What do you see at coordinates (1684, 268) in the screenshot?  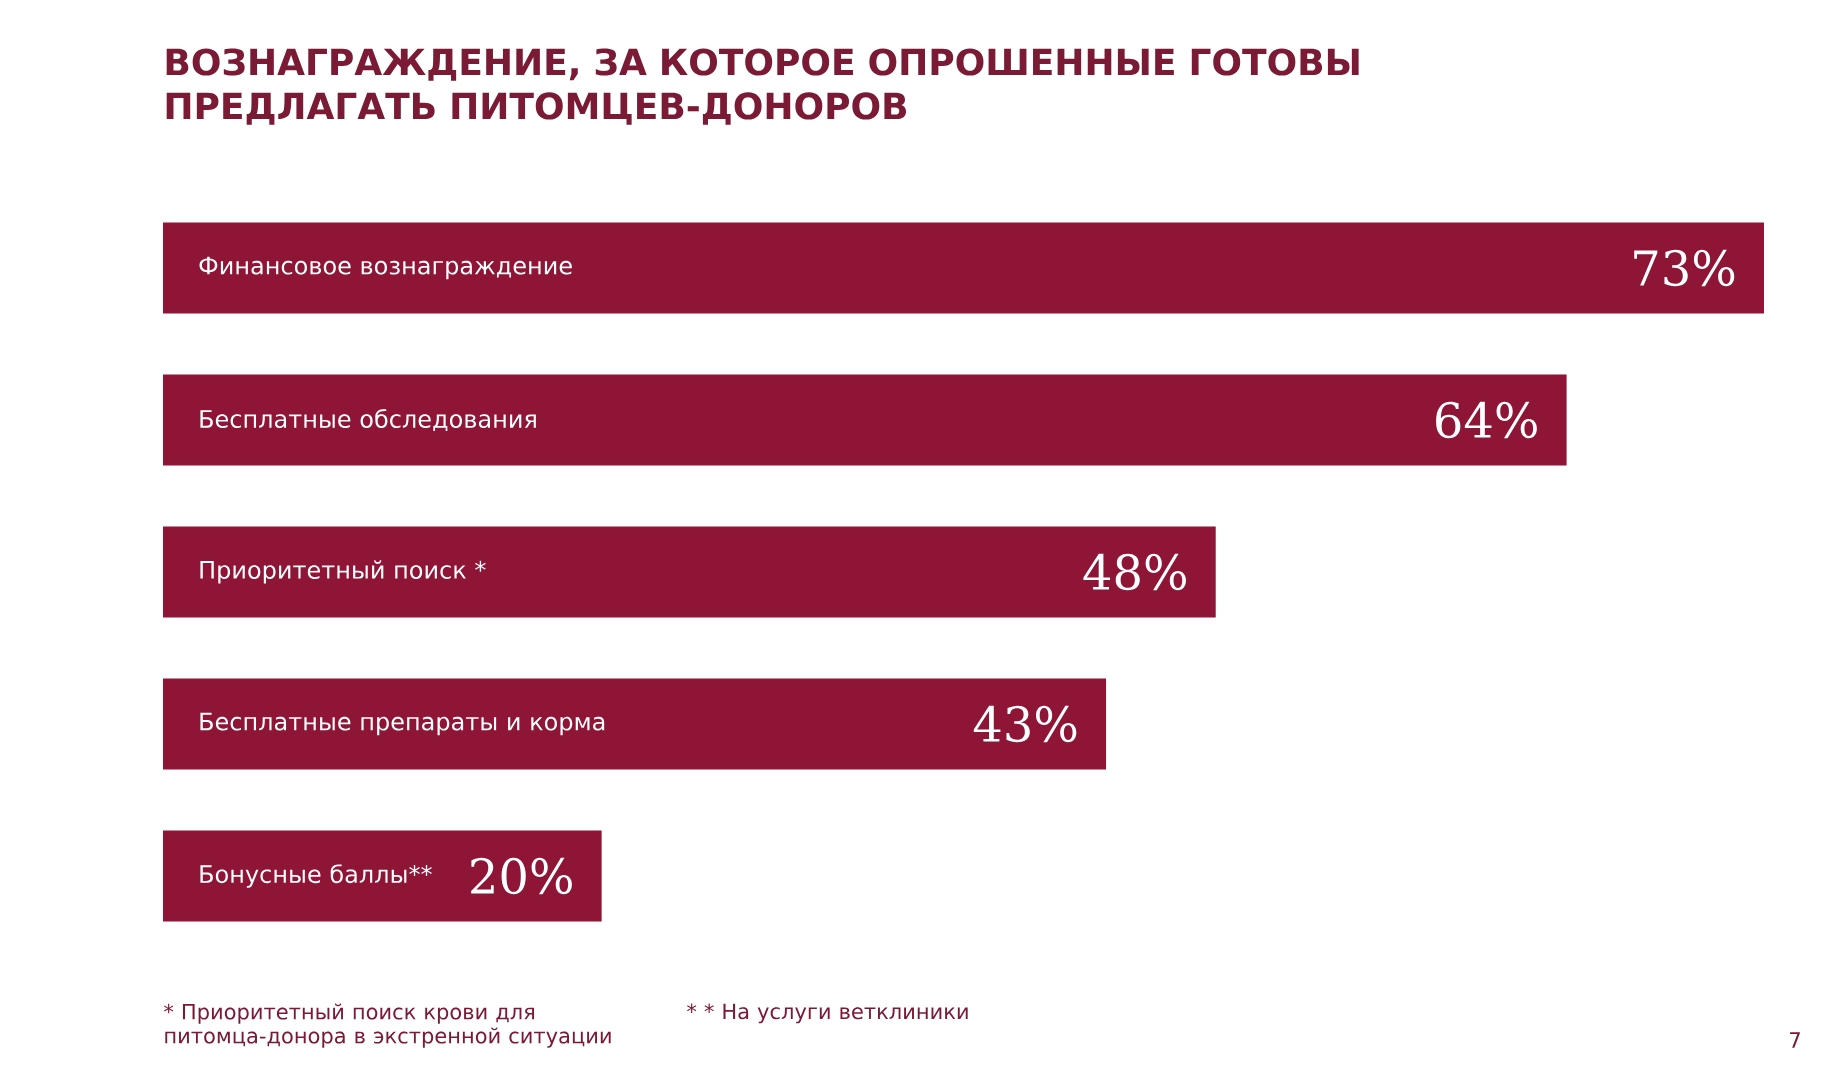 I see `data-label: 73%` at bounding box center [1684, 268].